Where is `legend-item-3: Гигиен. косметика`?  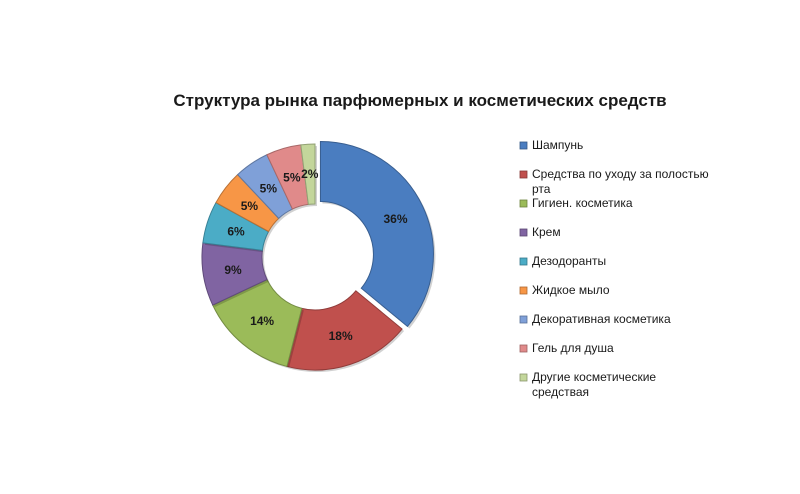
legend-item-3: Гигиен. косметика is located at coordinates (576, 203).